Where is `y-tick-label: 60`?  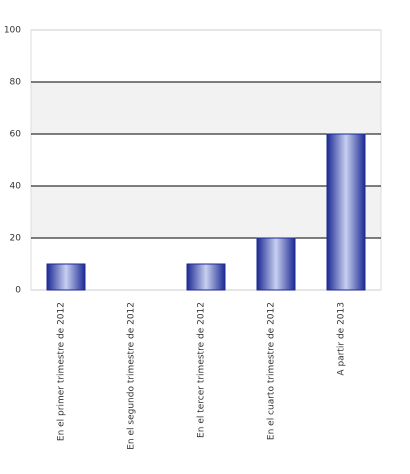
y-tick-label: 60 is located at coordinates (16, 135).